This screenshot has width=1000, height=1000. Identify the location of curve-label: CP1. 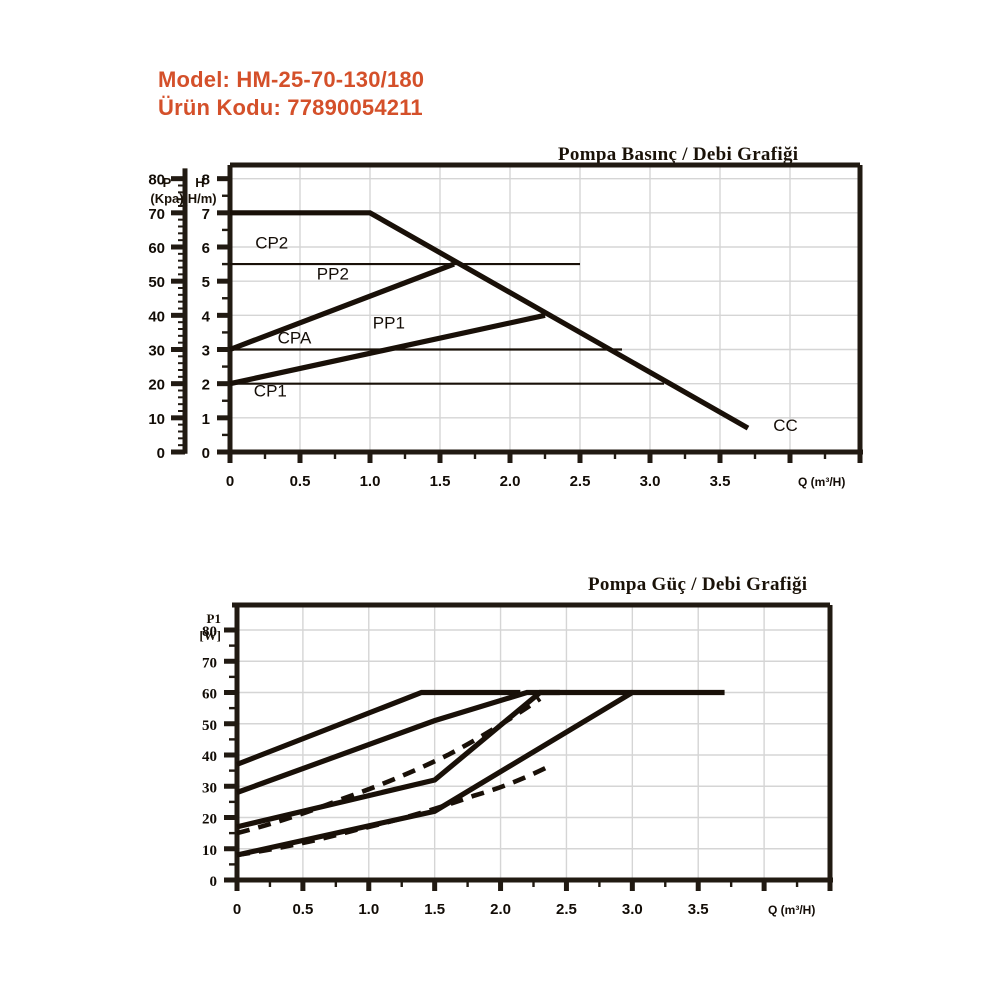
(270, 391).